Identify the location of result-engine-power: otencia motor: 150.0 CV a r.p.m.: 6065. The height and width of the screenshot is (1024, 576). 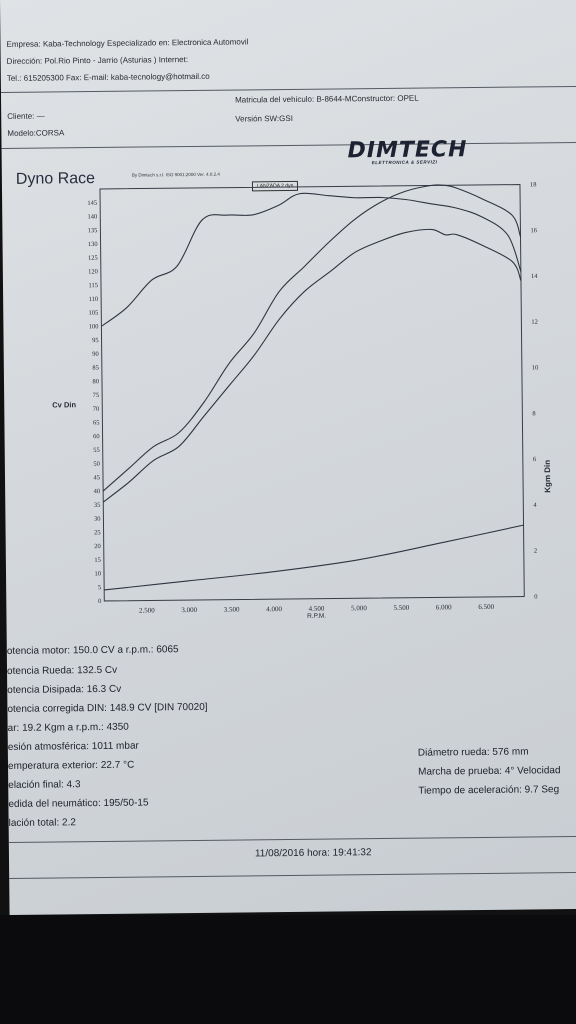
(92, 650).